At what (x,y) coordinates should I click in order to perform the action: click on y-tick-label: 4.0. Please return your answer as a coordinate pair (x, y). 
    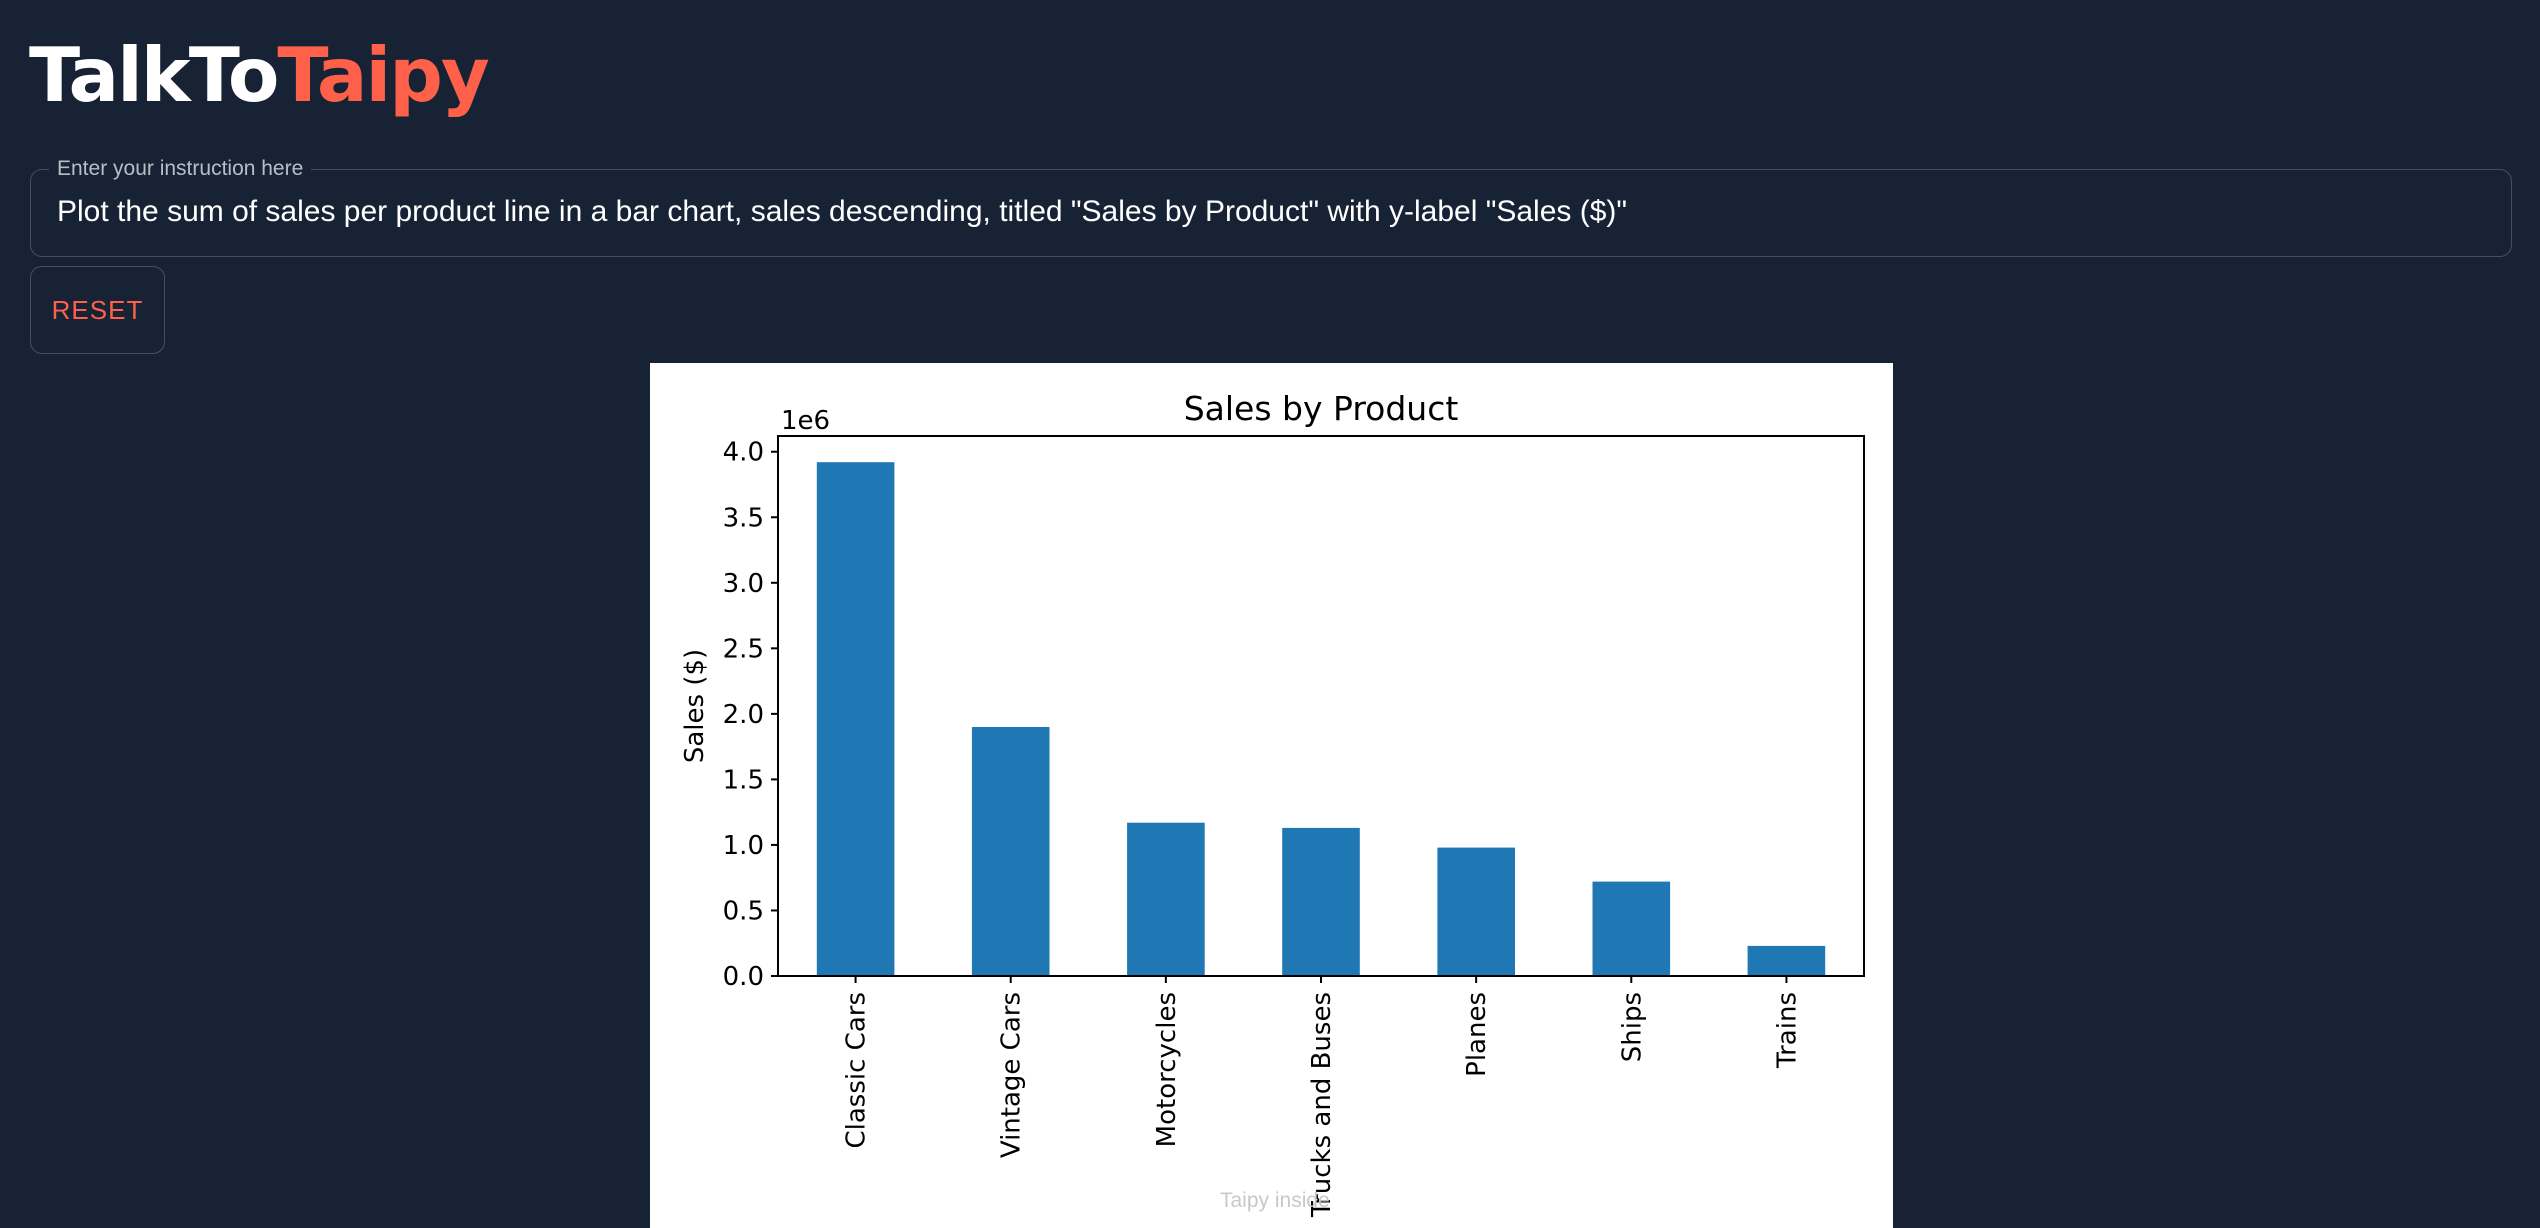
    Looking at the image, I should click on (743, 453).